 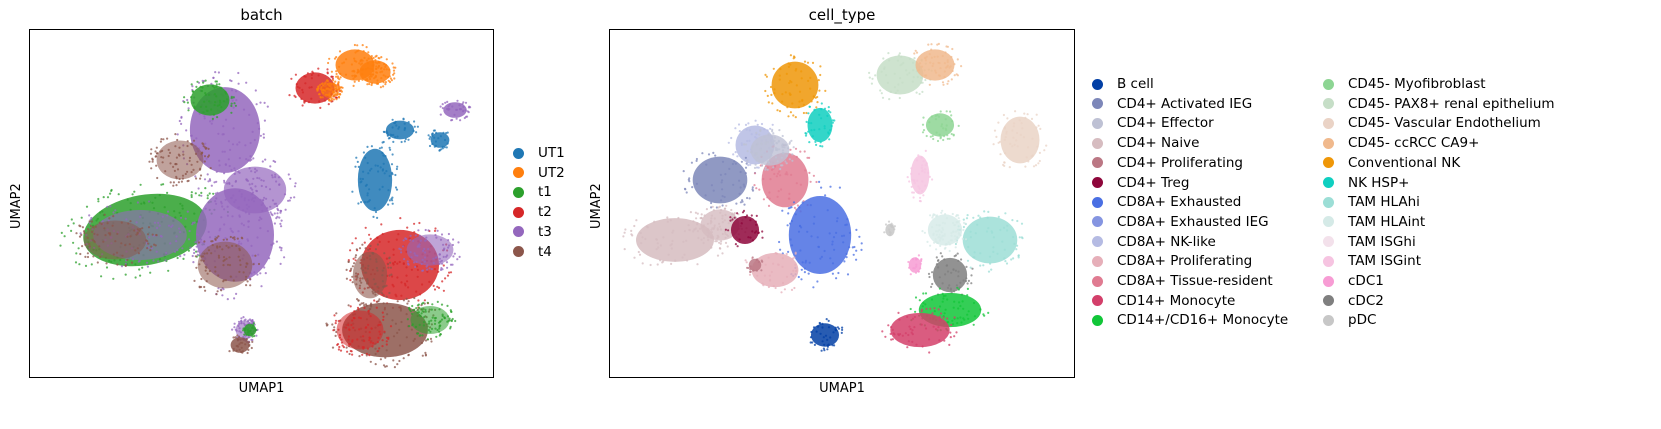 I want to click on cell-type-legend-label: Conventional NK, so click(x=1404, y=162).